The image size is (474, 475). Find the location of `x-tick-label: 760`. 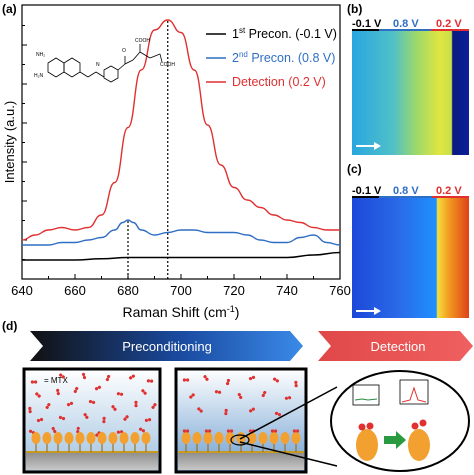

x-tick-label: 760 is located at coordinates (340, 290).